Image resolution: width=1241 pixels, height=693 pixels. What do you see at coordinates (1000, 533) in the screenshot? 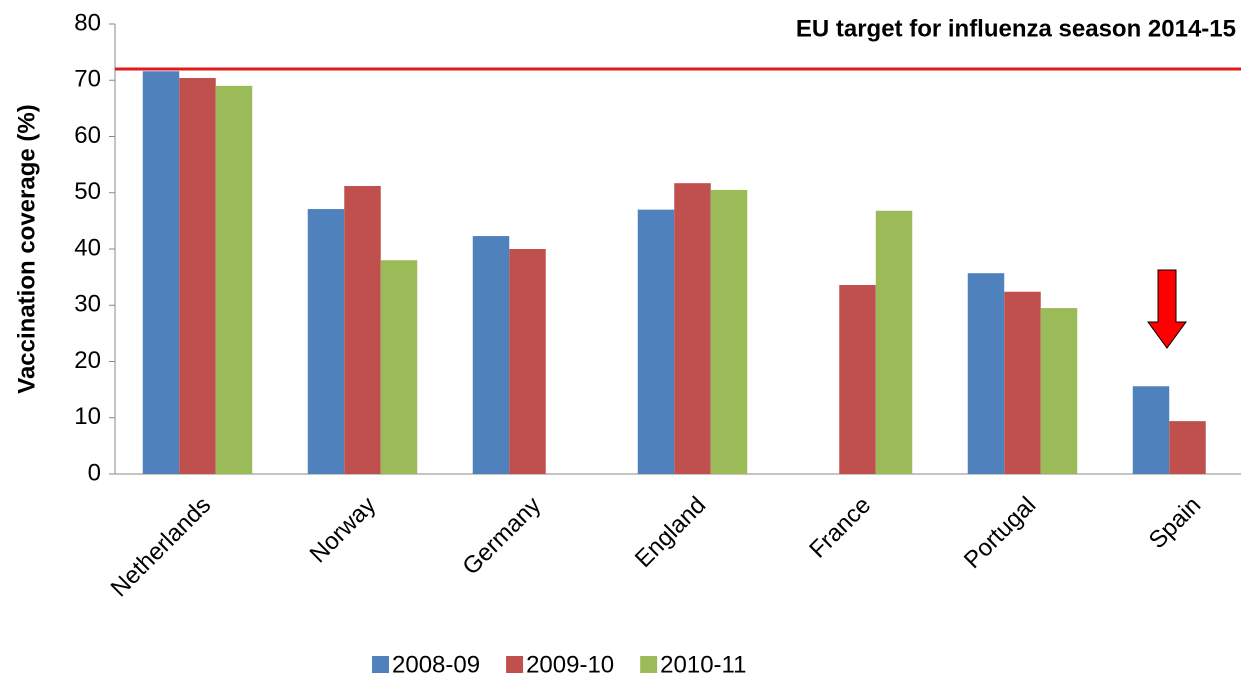
I see `x-tick-label: Portugal` at bounding box center [1000, 533].